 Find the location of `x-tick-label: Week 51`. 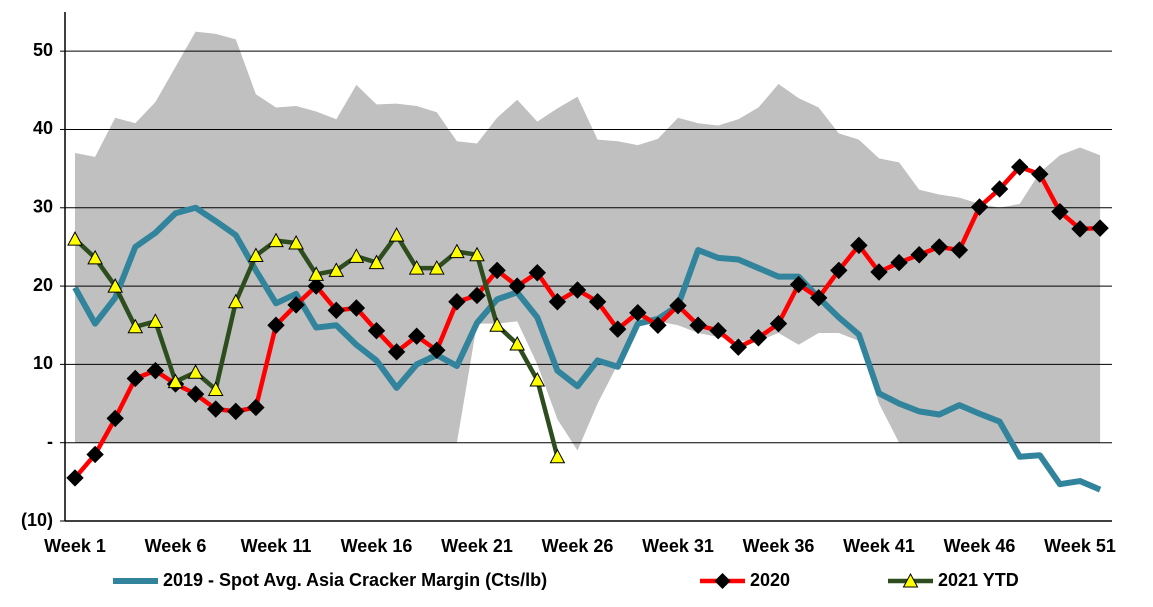

x-tick-label: Week 51 is located at coordinates (1080, 546).